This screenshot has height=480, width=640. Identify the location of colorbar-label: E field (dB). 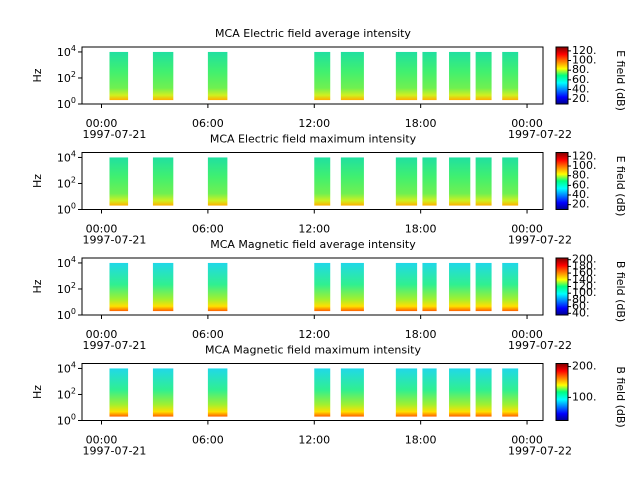
(620, 186).